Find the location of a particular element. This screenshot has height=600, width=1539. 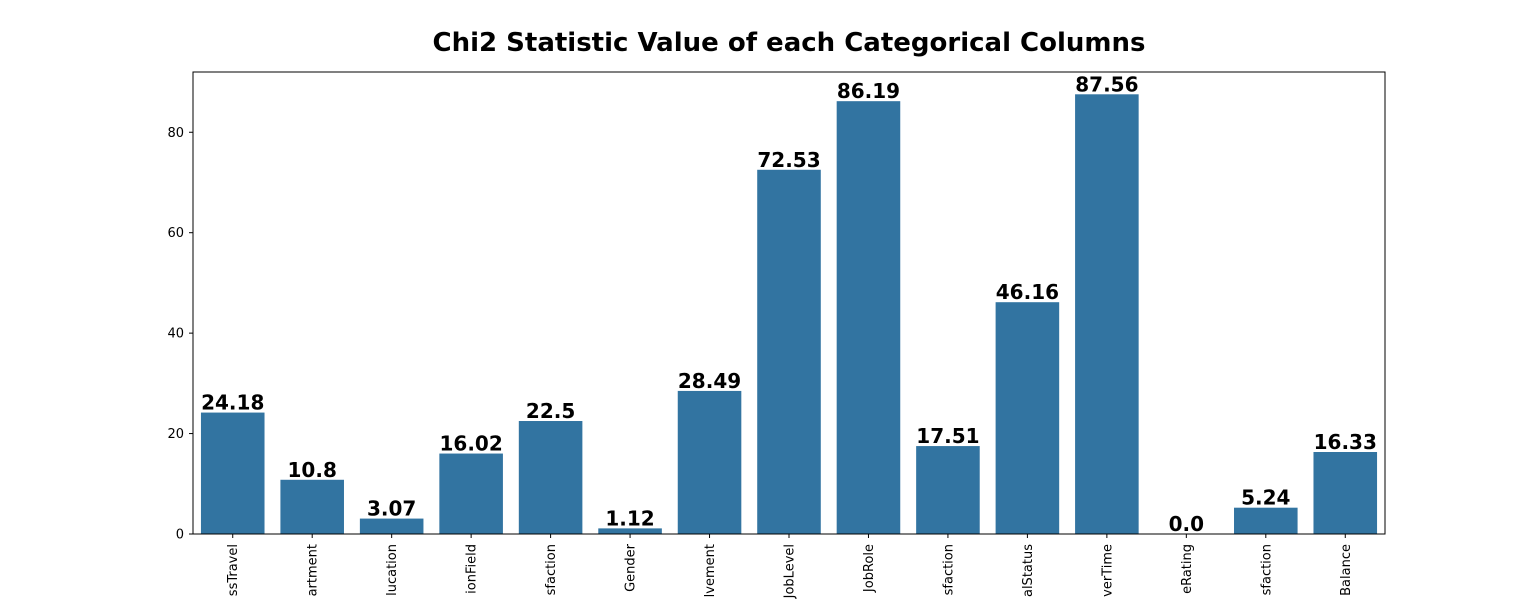

y-tick-label: 0 is located at coordinates (180, 535).